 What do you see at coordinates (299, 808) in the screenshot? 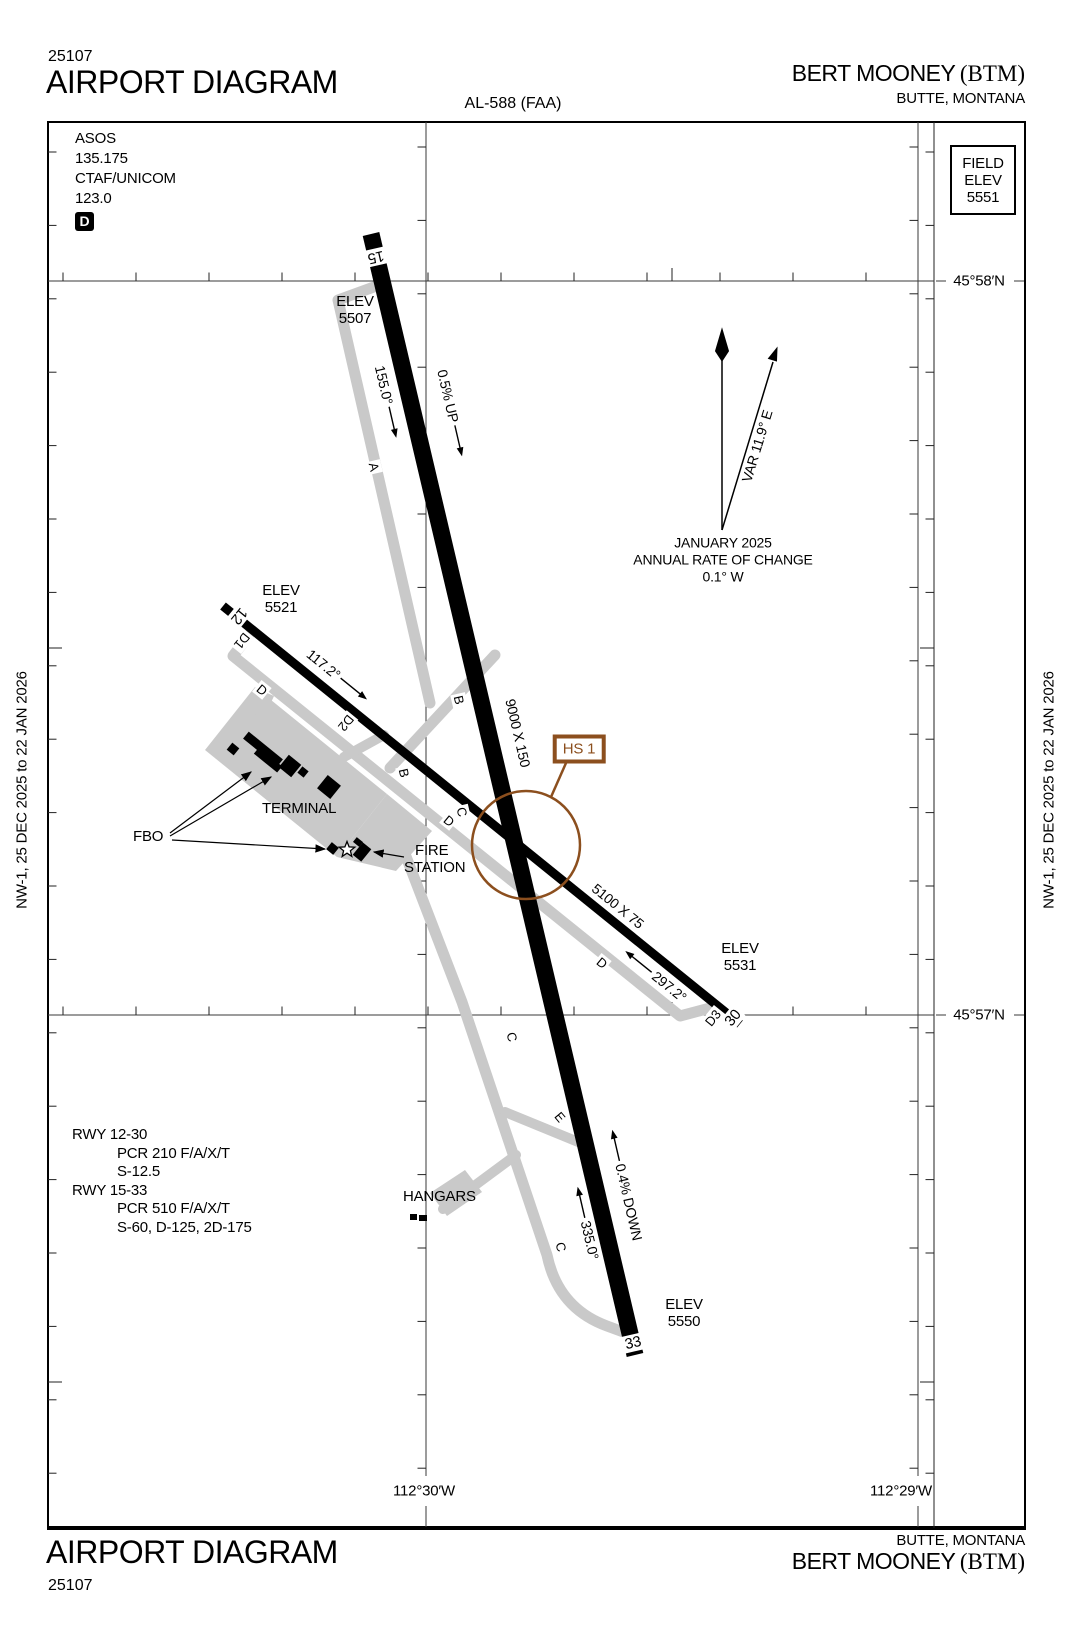
I see `terminal-label: TERMINAL` at bounding box center [299, 808].